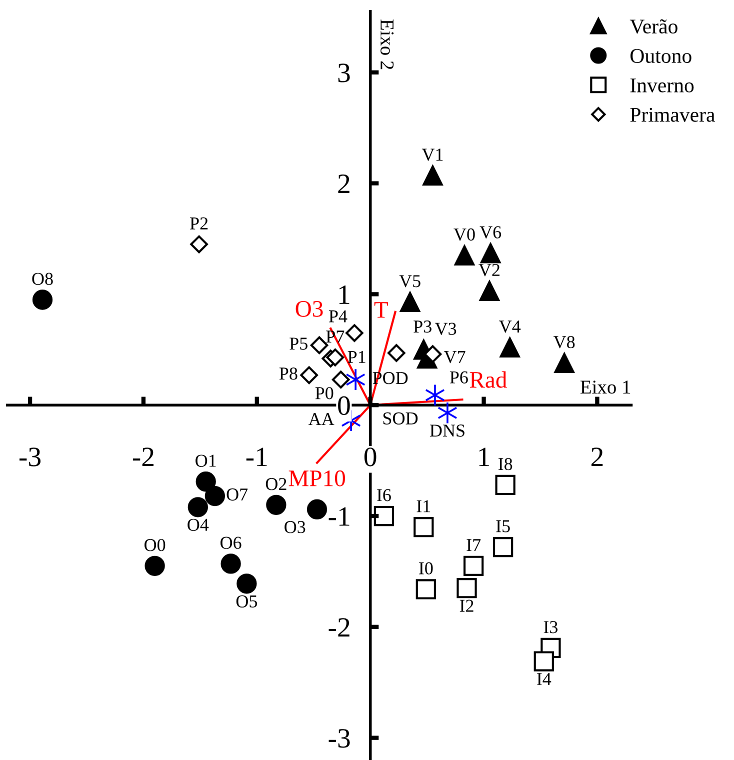  I want to click on data-label: I5, so click(503, 526).